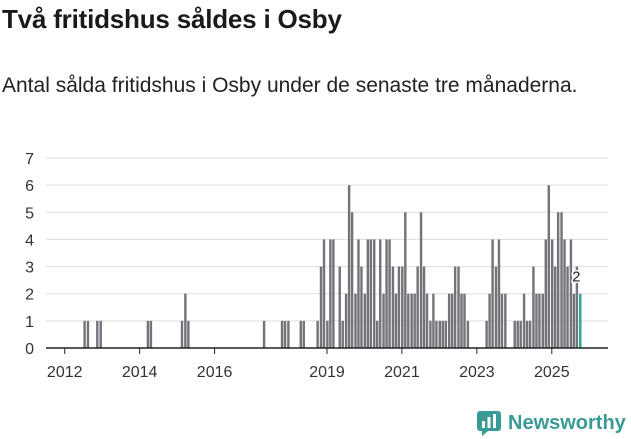 The image size is (631, 439). What do you see at coordinates (29, 268) in the screenshot?
I see `y-tick-label: 3` at bounding box center [29, 268].